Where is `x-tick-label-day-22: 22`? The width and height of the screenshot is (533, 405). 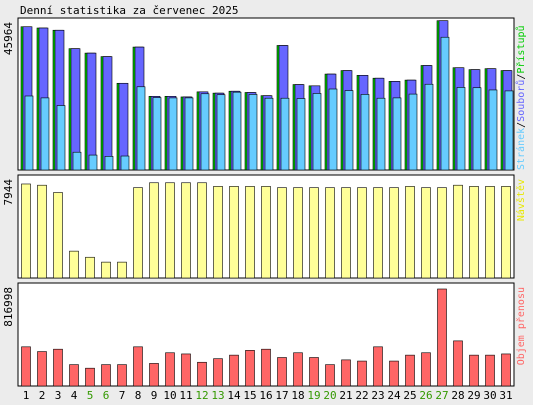
x-tick-label-day-22: 22 is located at coordinates (361, 395).